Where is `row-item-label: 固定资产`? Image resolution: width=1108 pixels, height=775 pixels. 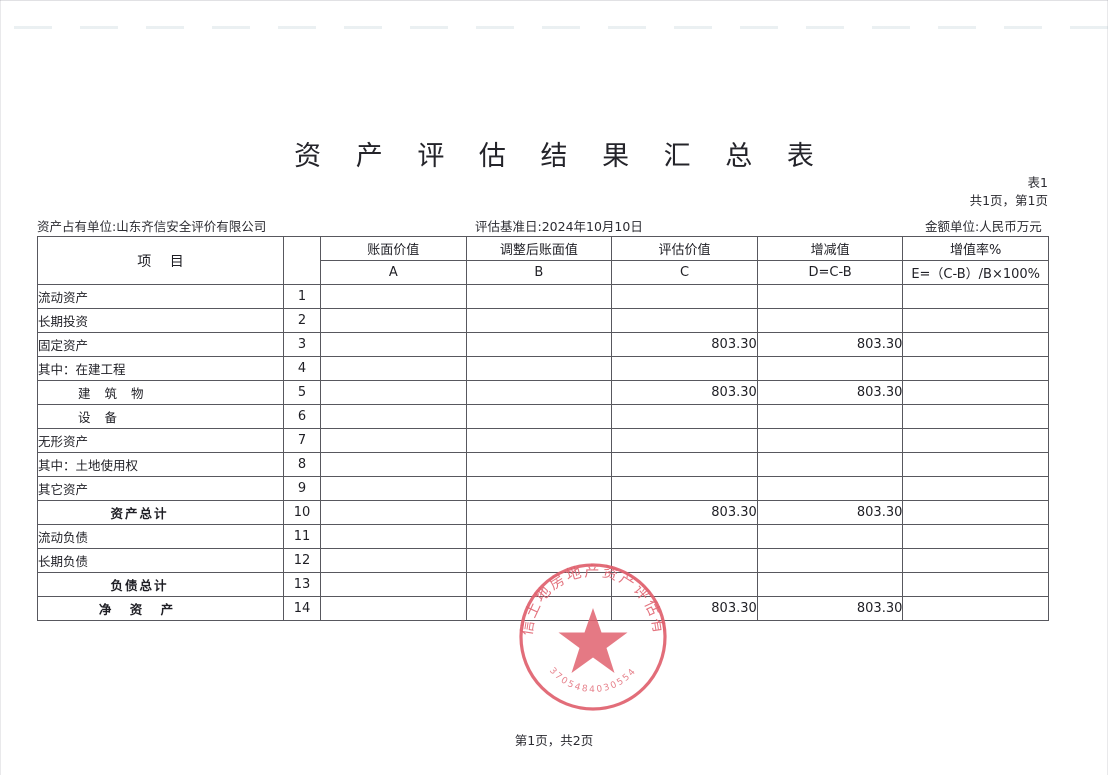
row-item-label: 固定资产 is located at coordinates (160, 344).